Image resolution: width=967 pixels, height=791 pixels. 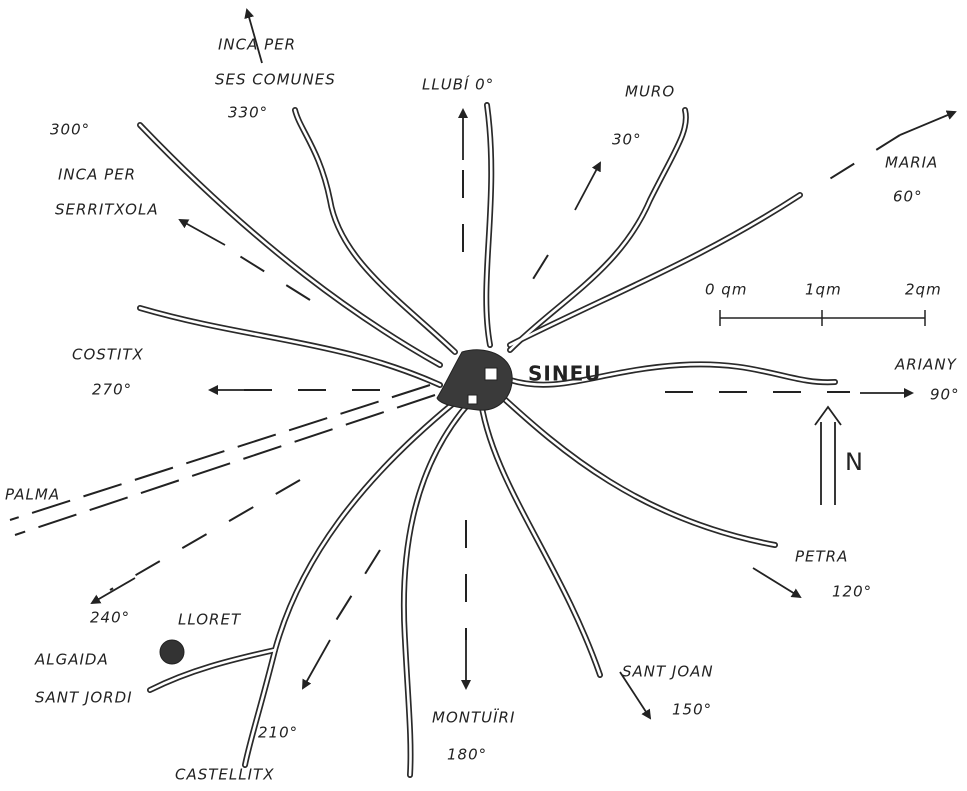 I want to click on scale-label: 1qm, so click(x=823, y=290).